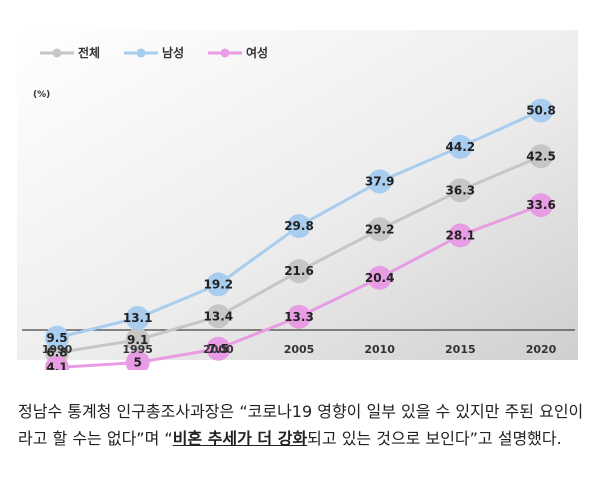  I want to click on data-label-s0-2: 13.4, so click(219, 316).